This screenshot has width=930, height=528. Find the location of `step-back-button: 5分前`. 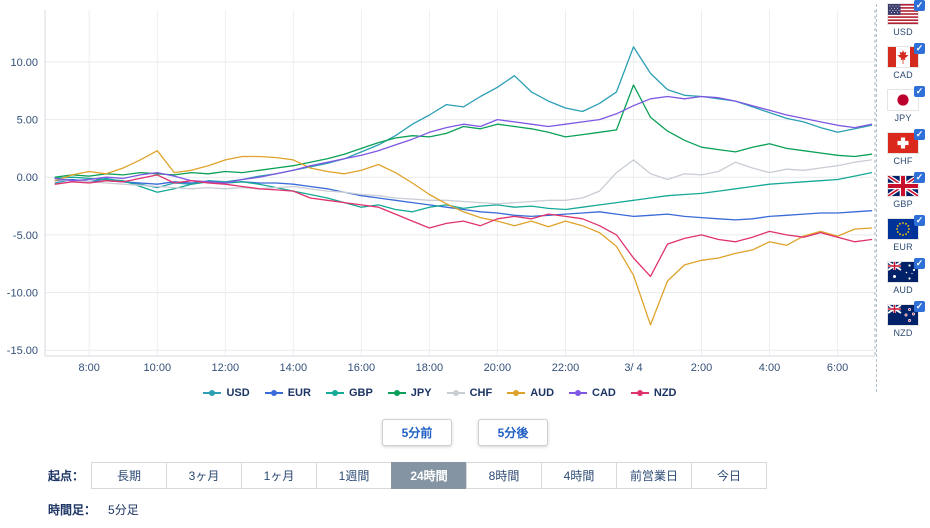

step-back-button: 5分前 is located at coordinates (417, 432).